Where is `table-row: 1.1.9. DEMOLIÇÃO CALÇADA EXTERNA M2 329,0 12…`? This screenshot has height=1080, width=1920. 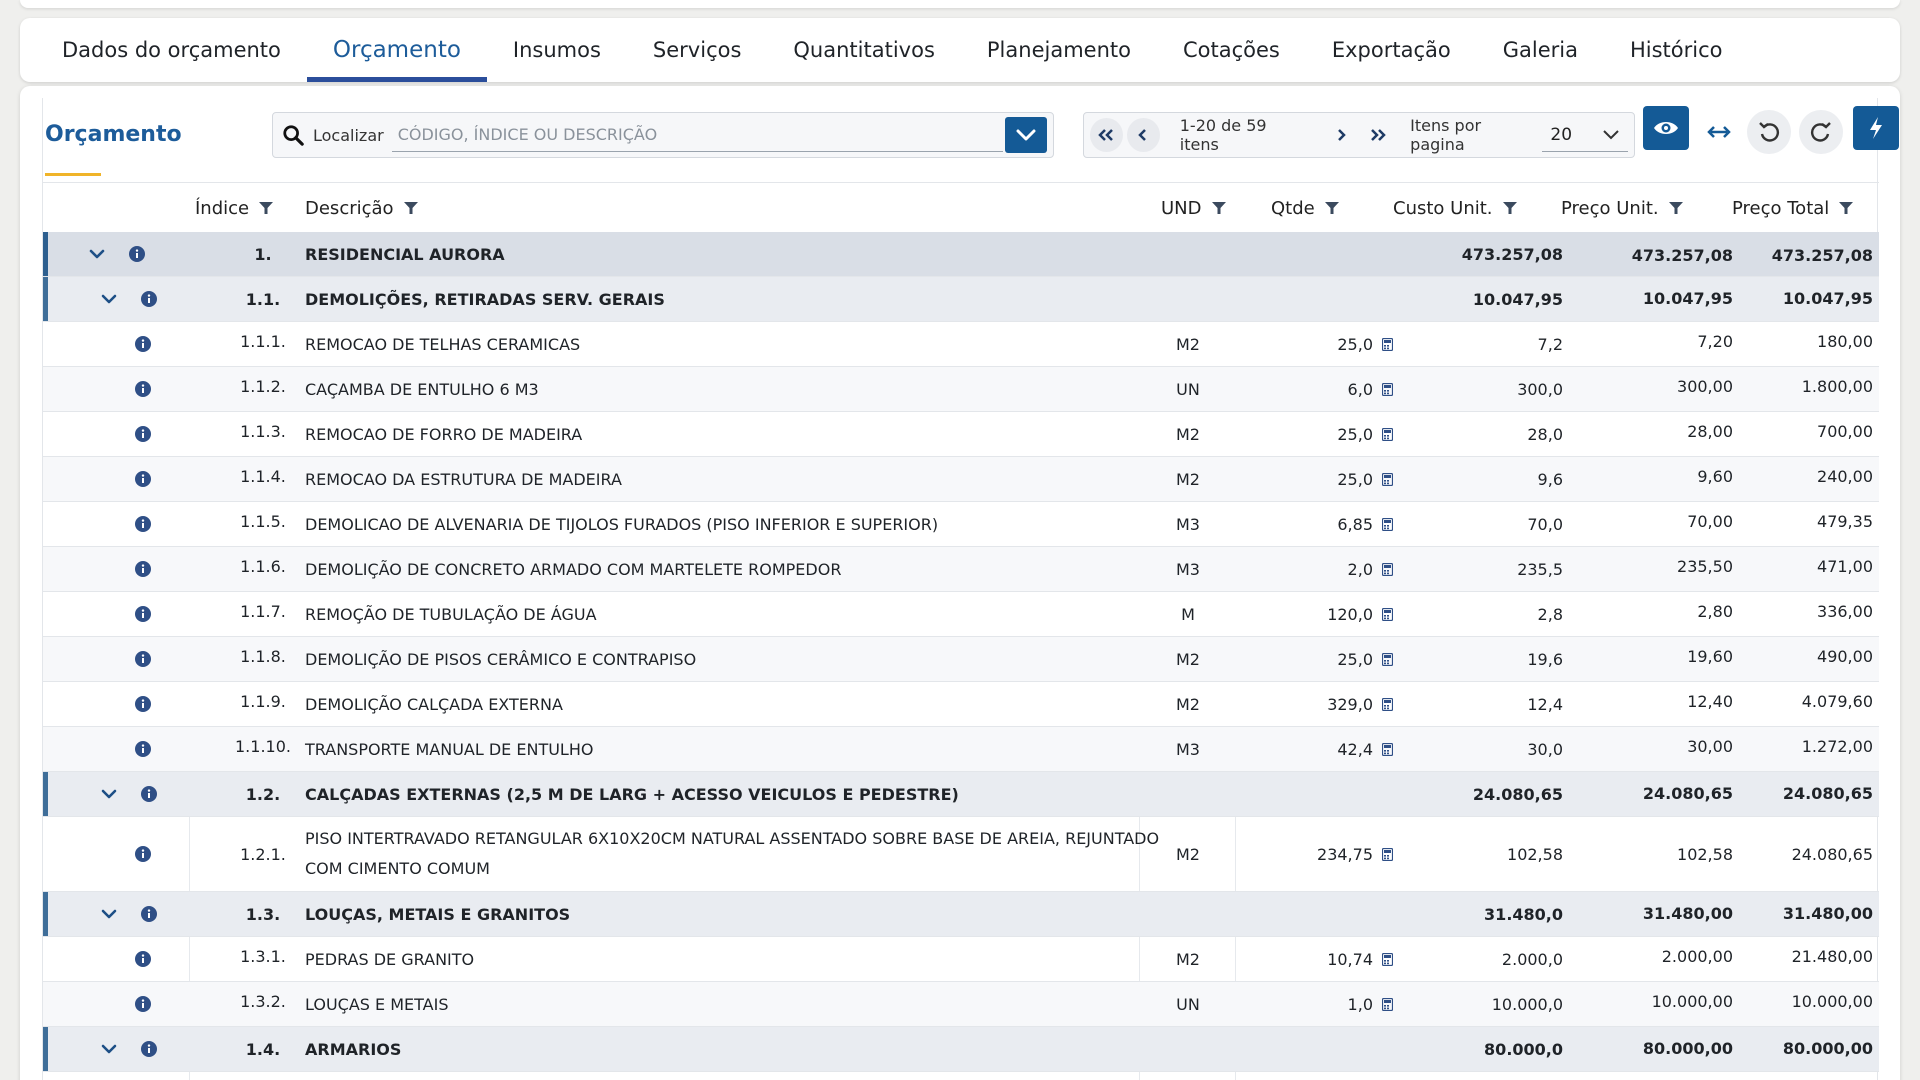 table-row: 1.1.9. DEMOLIÇÃO CALÇADA EXTERNA M2 329,0 12… is located at coordinates (961, 704).